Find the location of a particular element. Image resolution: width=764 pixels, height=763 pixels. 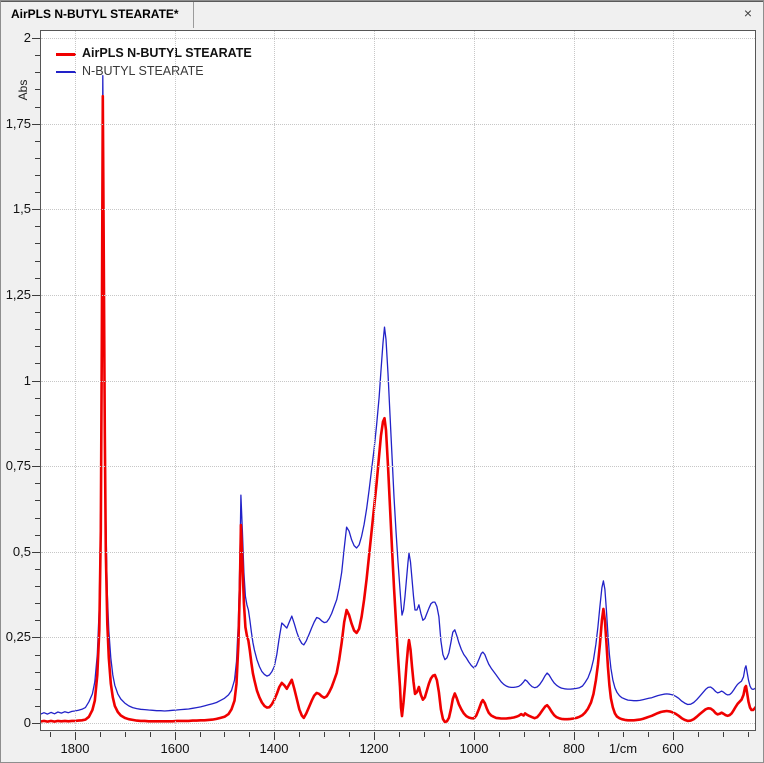

close-icon: × is located at coordinates (748, 13).